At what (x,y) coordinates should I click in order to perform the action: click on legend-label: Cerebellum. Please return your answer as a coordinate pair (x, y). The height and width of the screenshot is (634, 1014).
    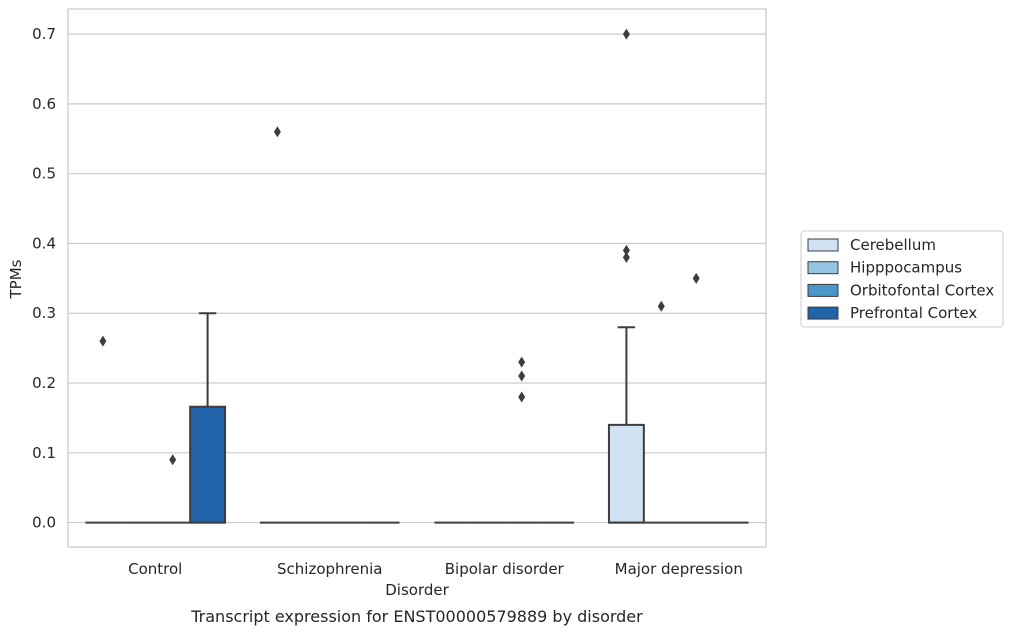
    Looking at the image, I should click on (893, 245).